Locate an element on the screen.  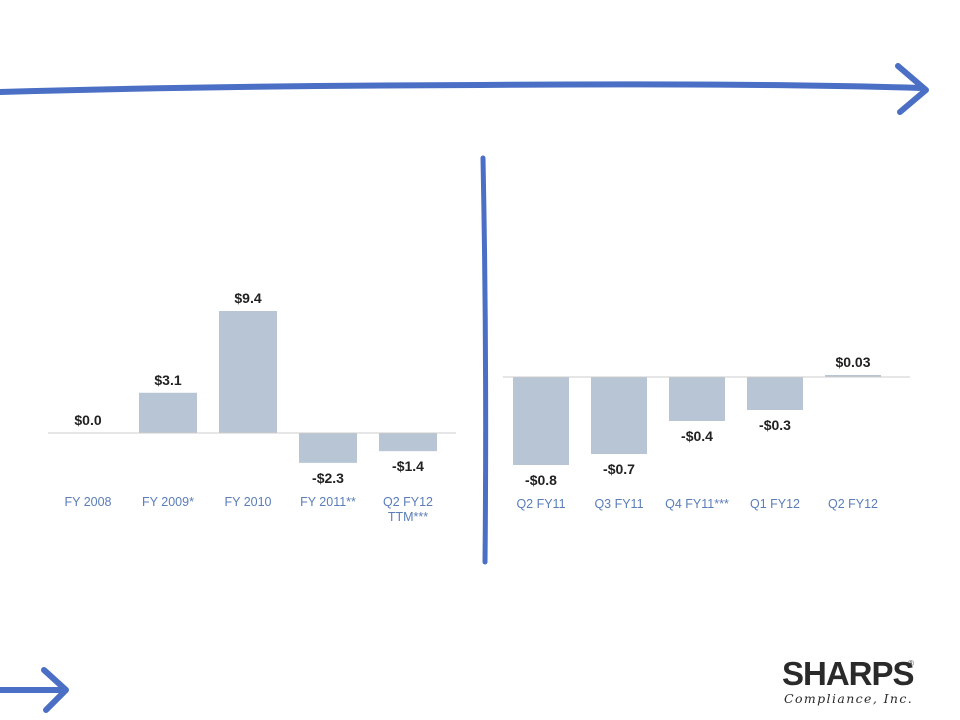
top-arrow-line is located at coordinates (462, 88).